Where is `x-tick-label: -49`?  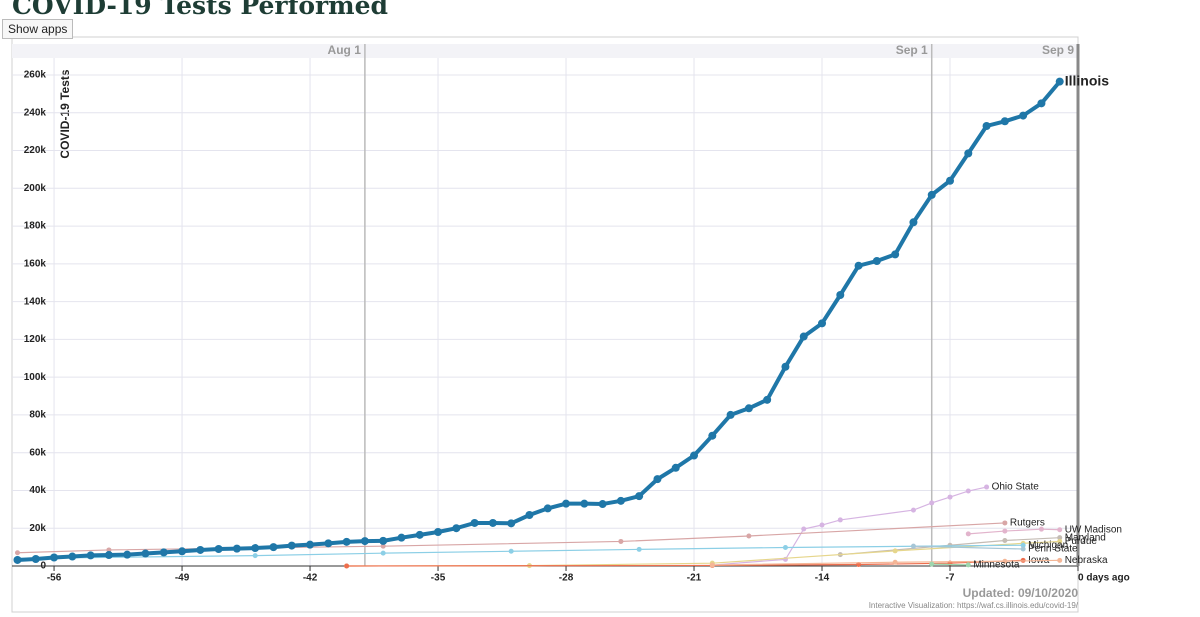 x-tick-label: -49 is located at coordinates (182, 578).